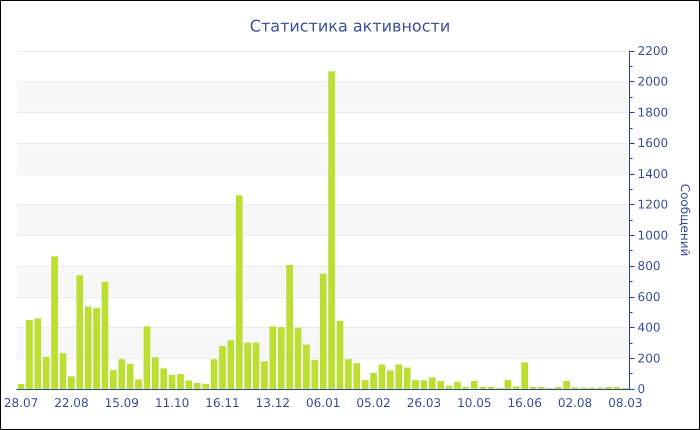 The width and height of the screenshot is (700, 430). What do you see at coordinates (121, 403) in the screenshot?
I see `x-tick-label: 15.09` at bounding box center [121, 403].